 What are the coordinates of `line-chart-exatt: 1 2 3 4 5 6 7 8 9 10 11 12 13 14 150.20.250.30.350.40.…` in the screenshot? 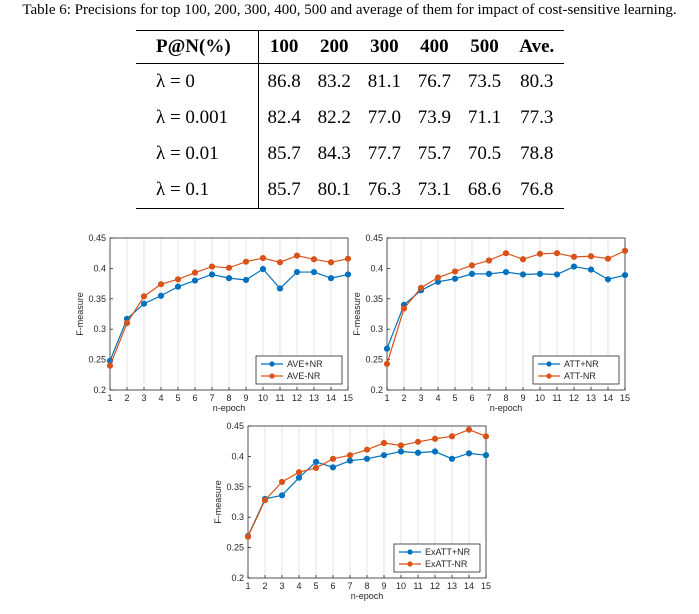 It's located at (352, 511).